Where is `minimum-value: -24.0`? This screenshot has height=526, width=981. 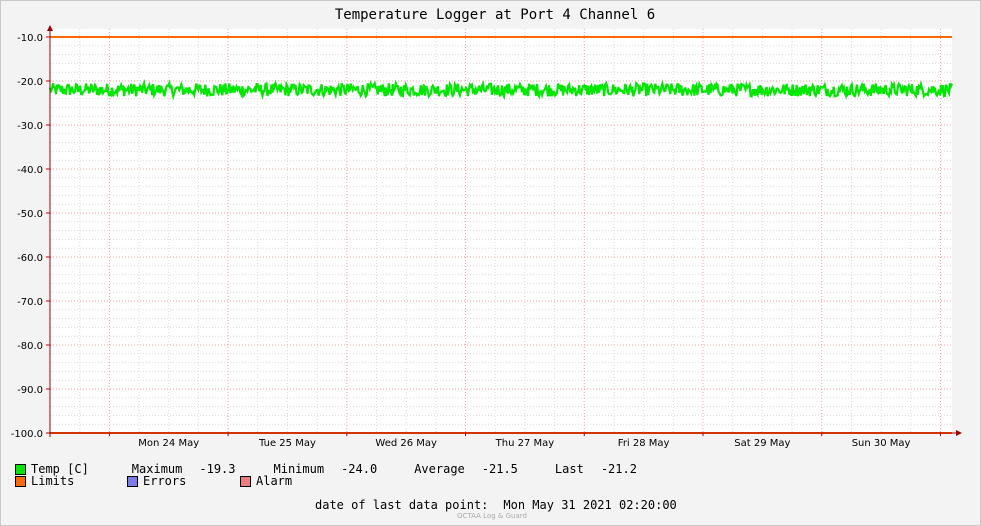
minimum-value: -24.0 is located at coordinates (359, 469).